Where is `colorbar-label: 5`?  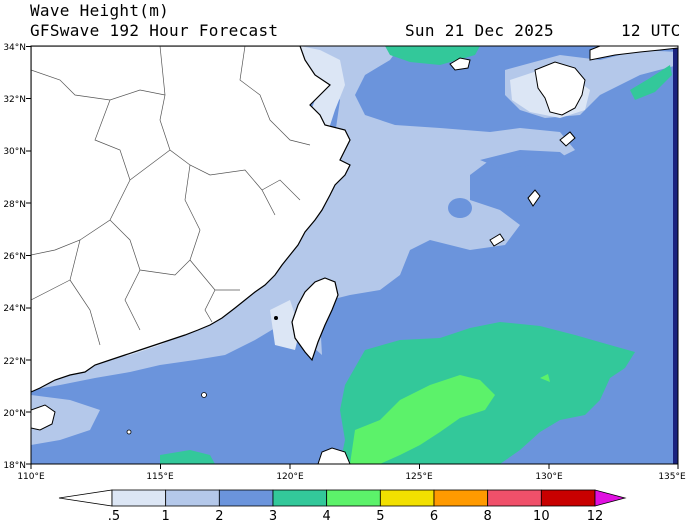 colorbar-label: 5 is located at coordinates (380, 516).